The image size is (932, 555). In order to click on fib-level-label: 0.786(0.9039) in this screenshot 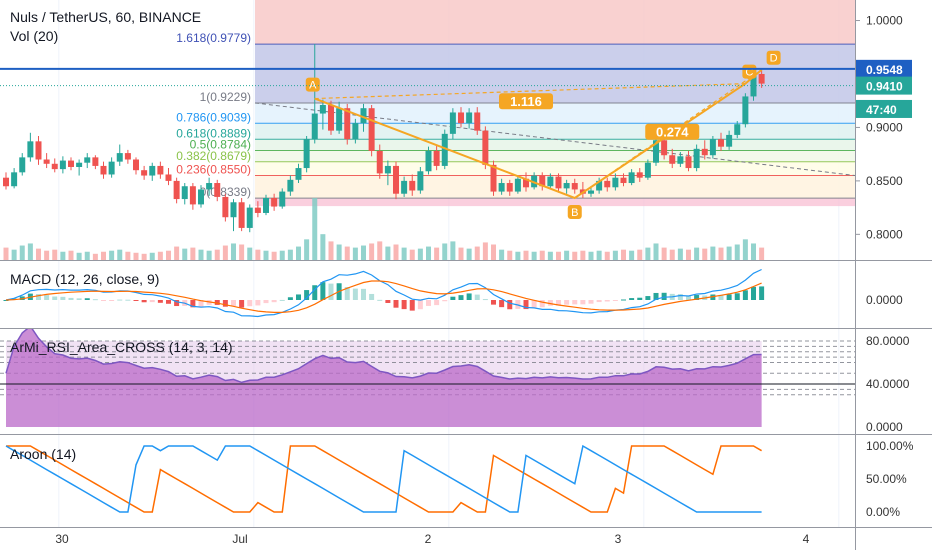, I will do `click(213, 117)`.